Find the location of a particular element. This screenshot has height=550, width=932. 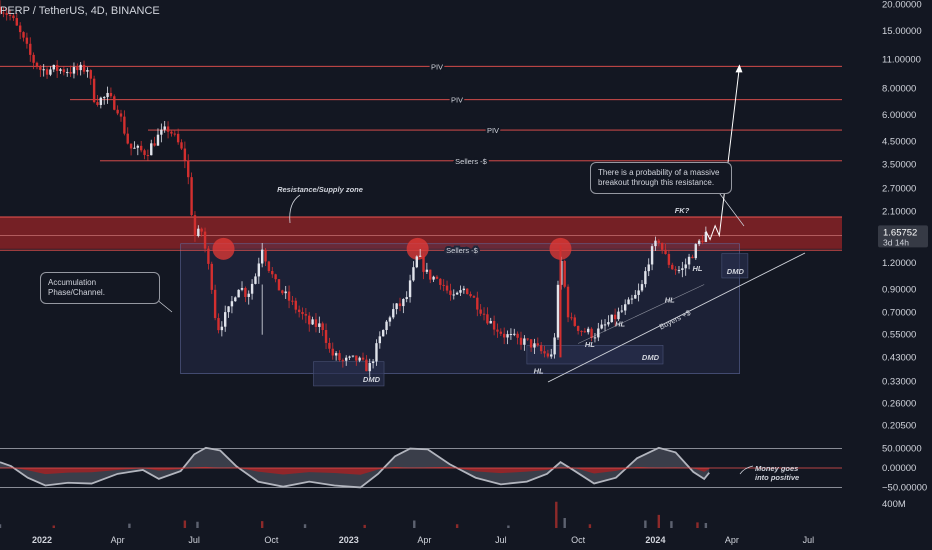

projection-arrowhead is located at coordinates (739, 68).